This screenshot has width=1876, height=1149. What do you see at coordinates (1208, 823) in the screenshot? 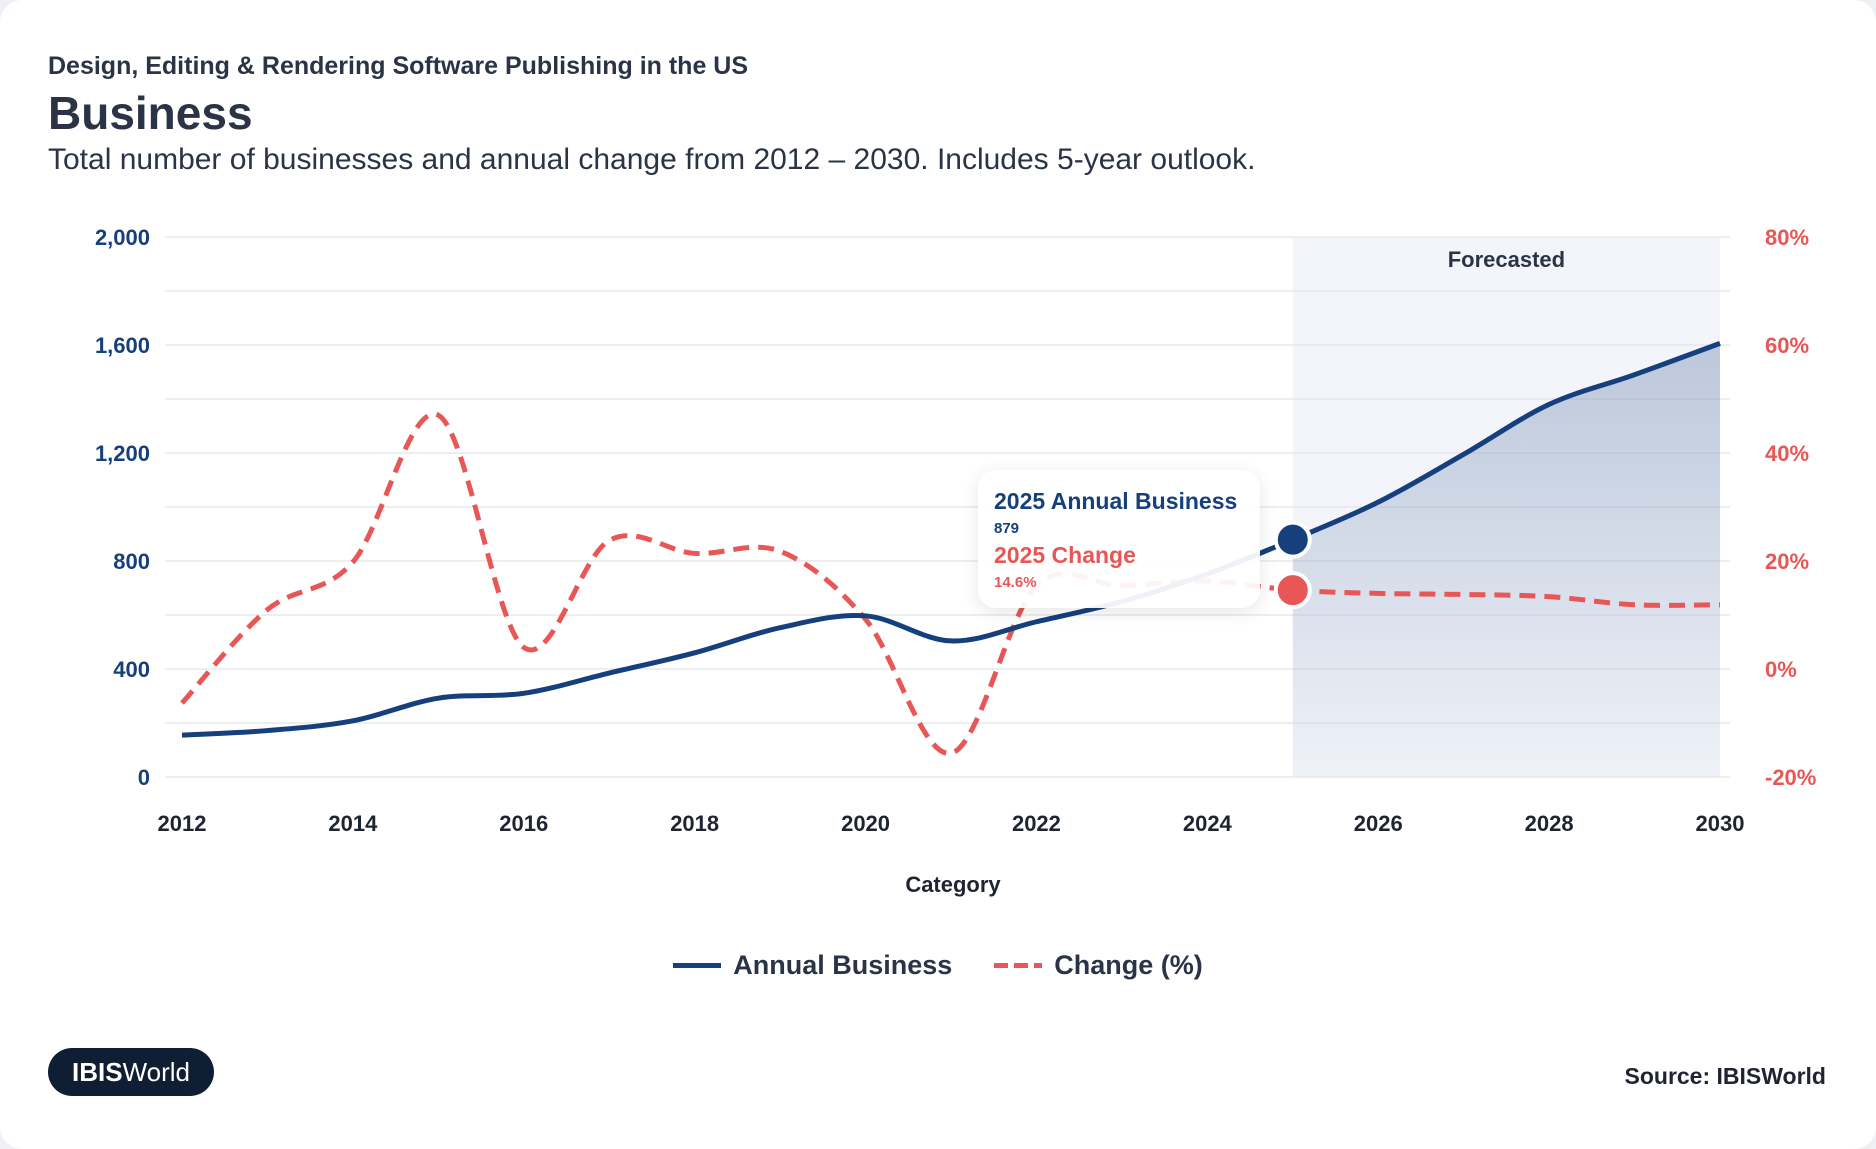
I see `x-tick-label: 2024` at bounding box center [1208, 823].